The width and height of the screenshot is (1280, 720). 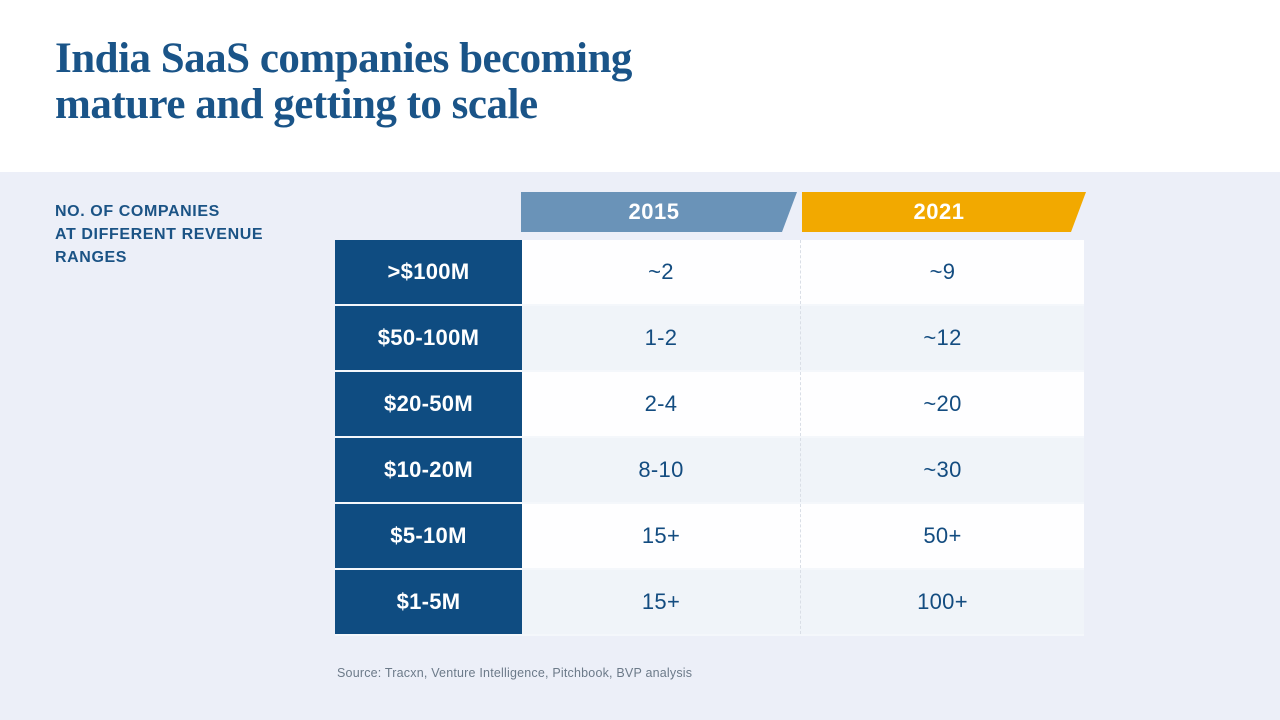 What do you see at coordinates (942, 470) in the screenshot?
I see `value-2021: ~30` at bounding box center [942, 470].